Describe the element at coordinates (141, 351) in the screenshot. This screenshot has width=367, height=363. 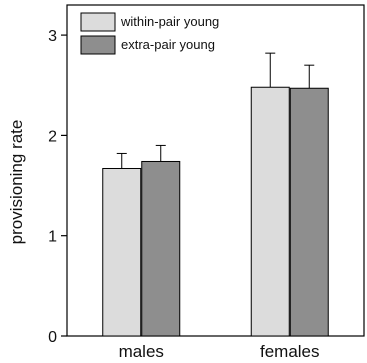
I see `category-label-males: males` at that location.